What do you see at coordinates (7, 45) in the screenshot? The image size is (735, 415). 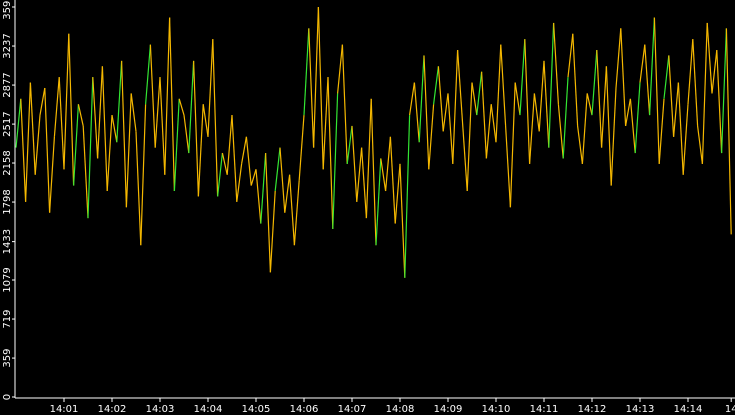 I see `y-tick-label: 3237` at bounding box center [7, 45].